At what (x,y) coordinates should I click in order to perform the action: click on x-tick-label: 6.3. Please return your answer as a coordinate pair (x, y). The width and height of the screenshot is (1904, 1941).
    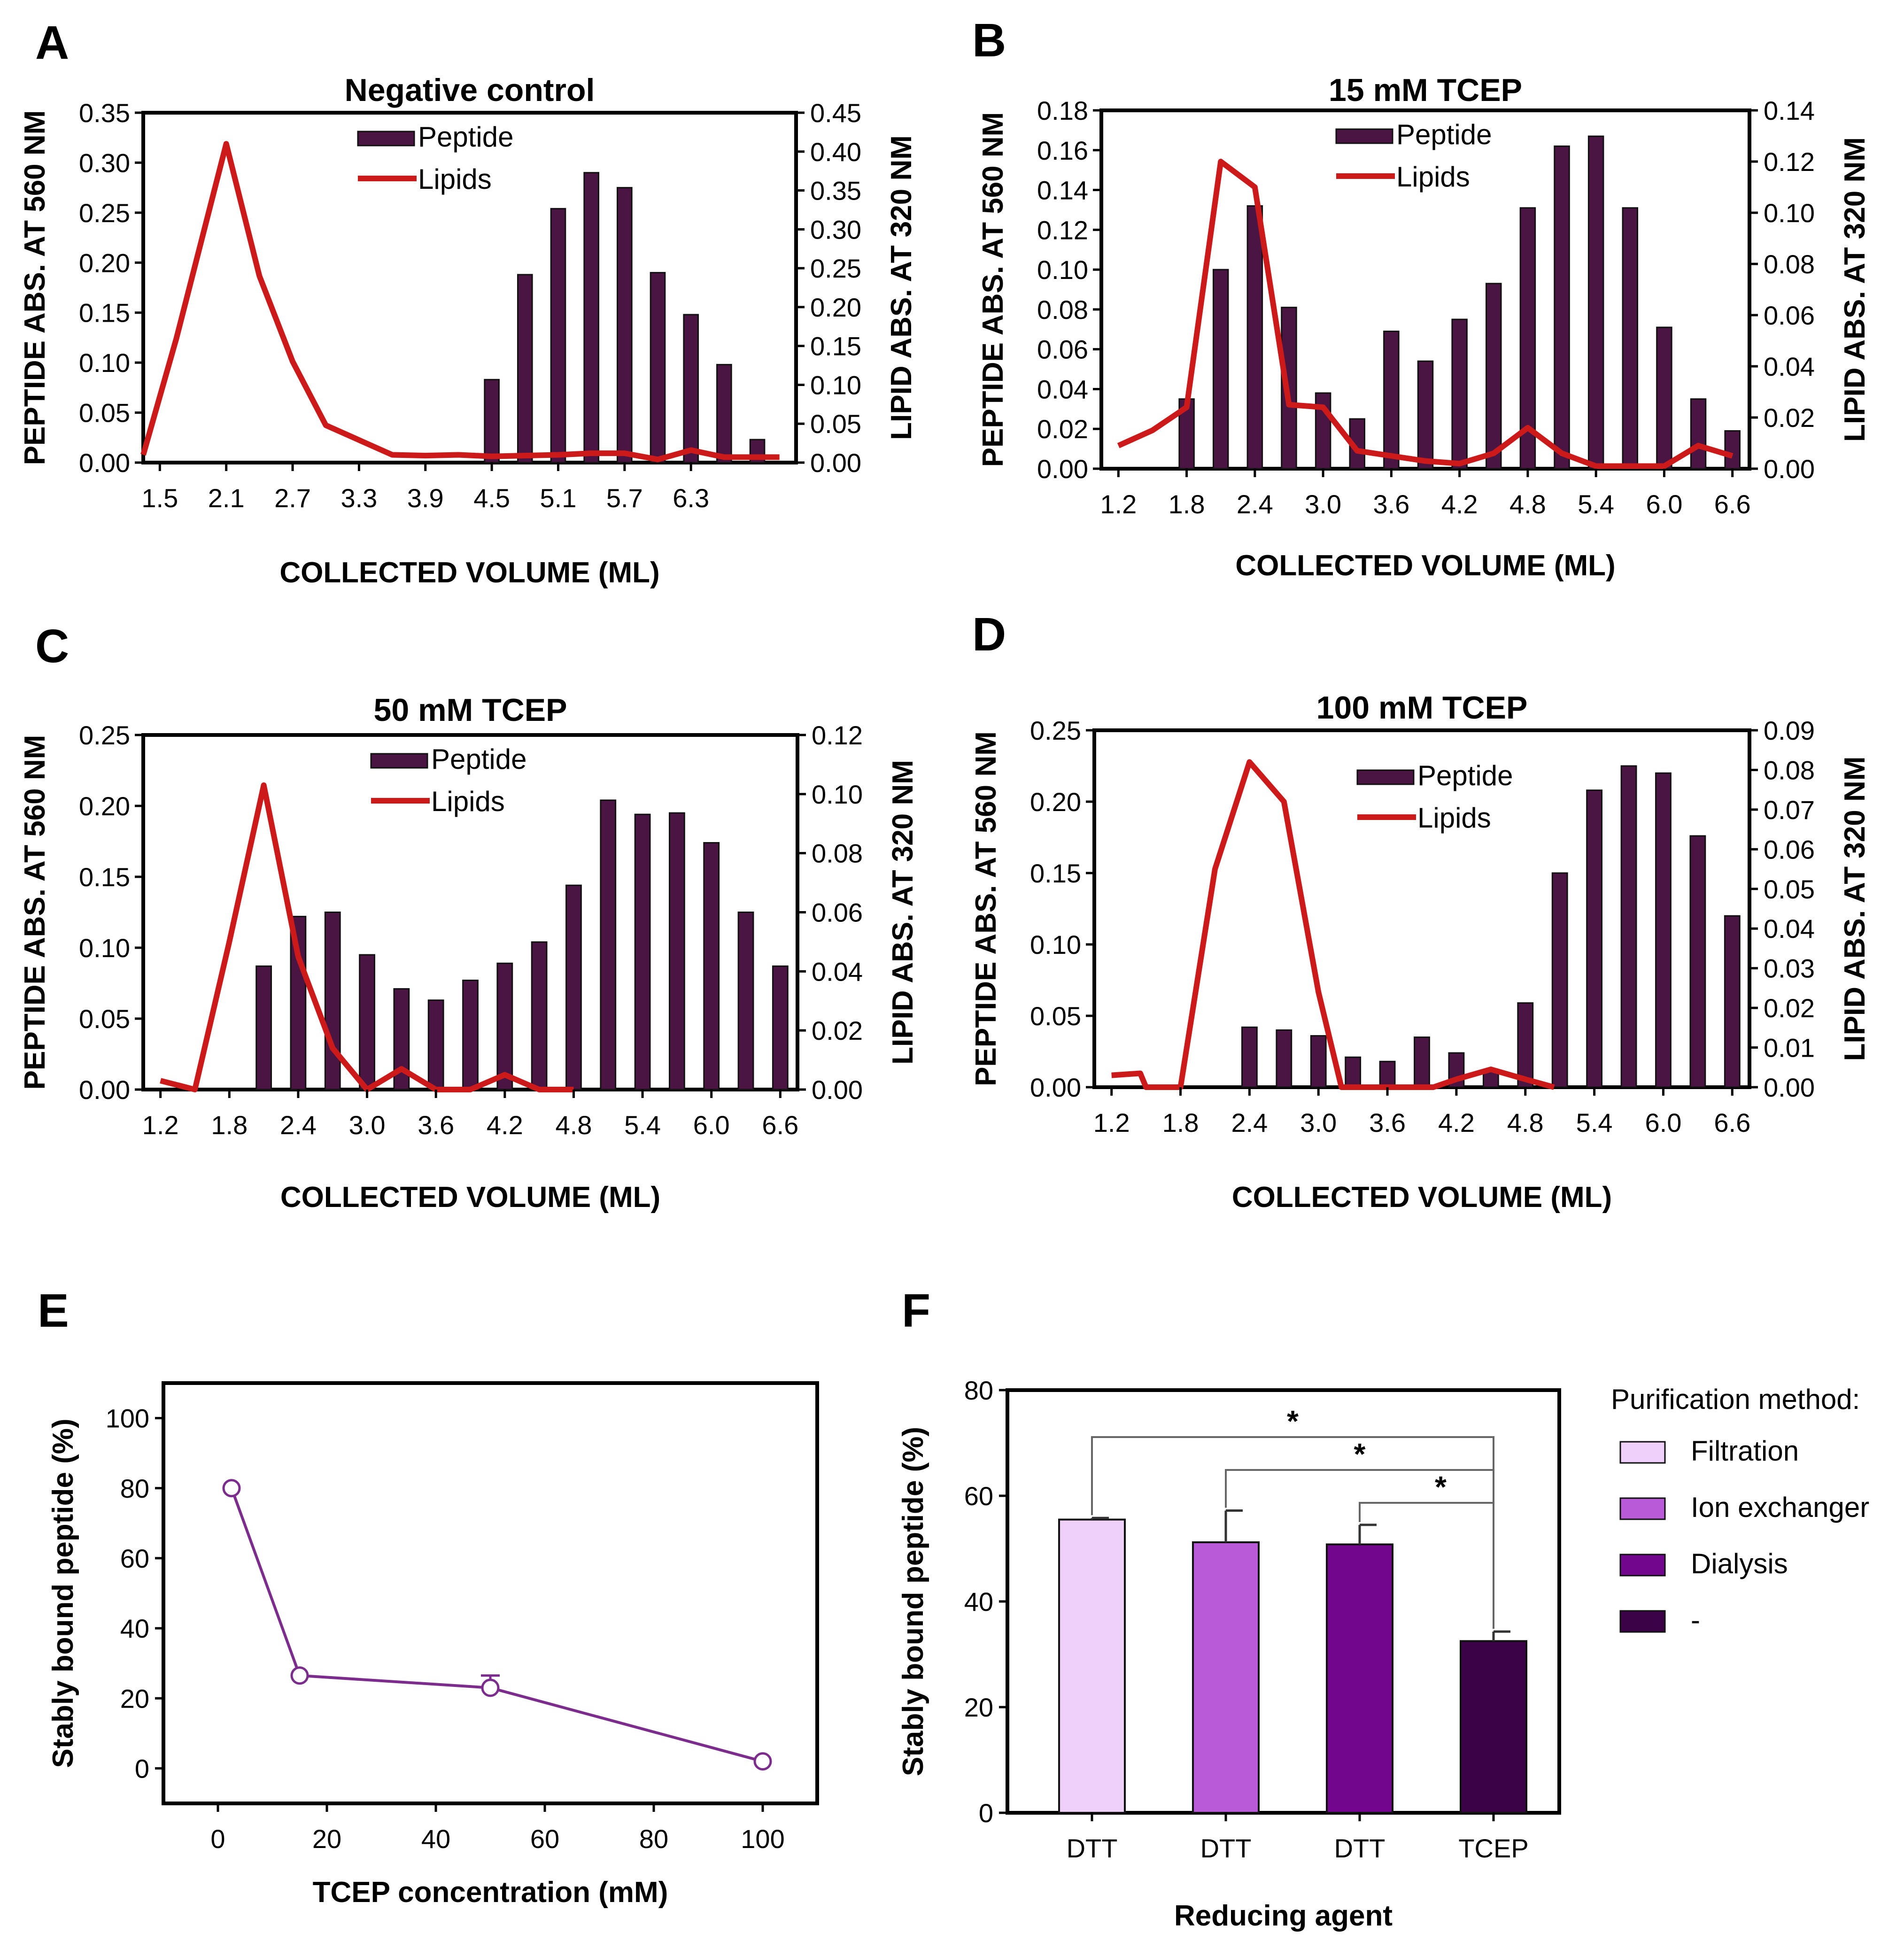
    Looking at the image, I should click on (691, 498).